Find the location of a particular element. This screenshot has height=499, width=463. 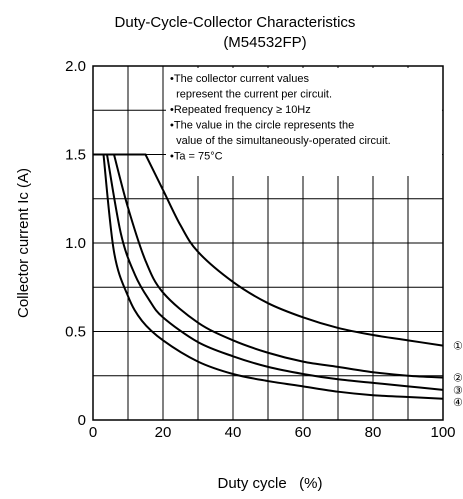

y-tick-label: 2.0 is located at coordinates (75, 66).